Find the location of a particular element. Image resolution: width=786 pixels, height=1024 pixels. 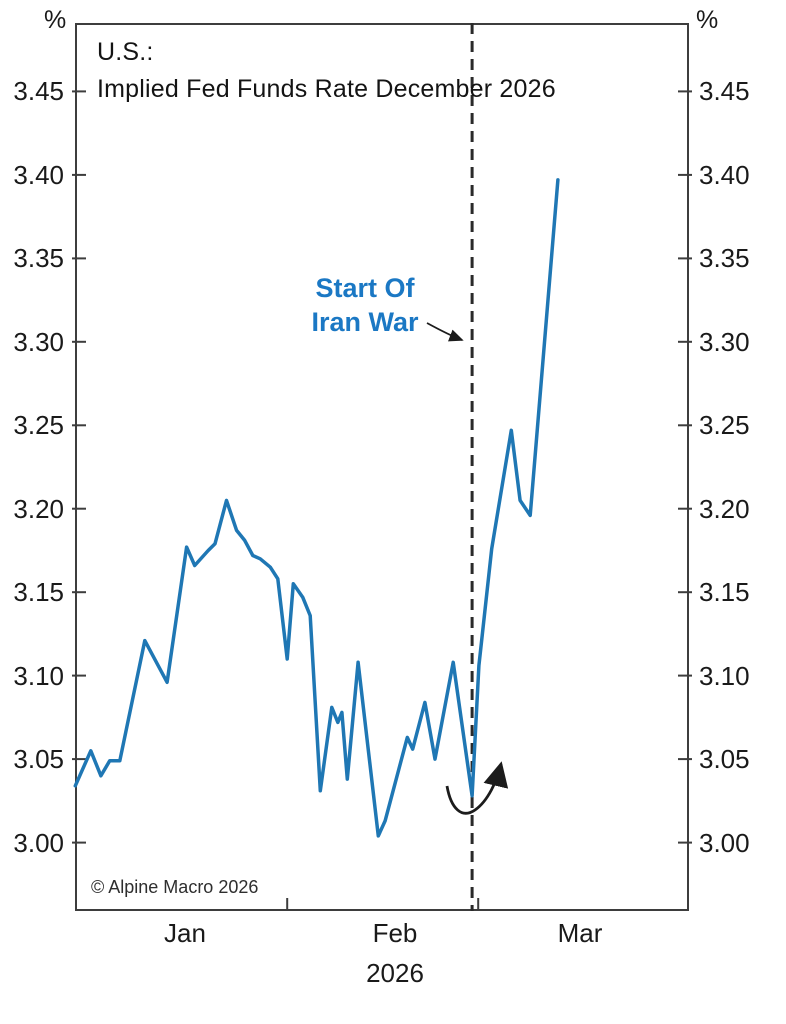

x-axis-year-label: 2026 is located at coordinates (395, 973).